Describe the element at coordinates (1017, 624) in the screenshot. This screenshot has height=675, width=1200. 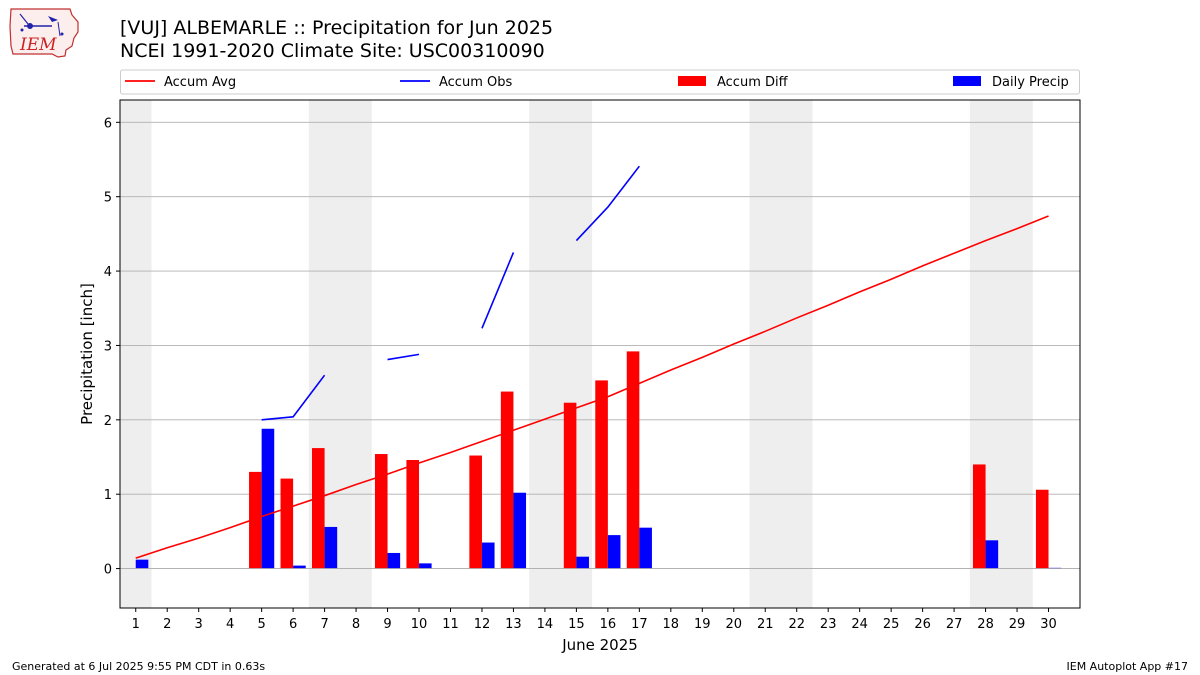
I see `x-tick-label: 29` at that location.